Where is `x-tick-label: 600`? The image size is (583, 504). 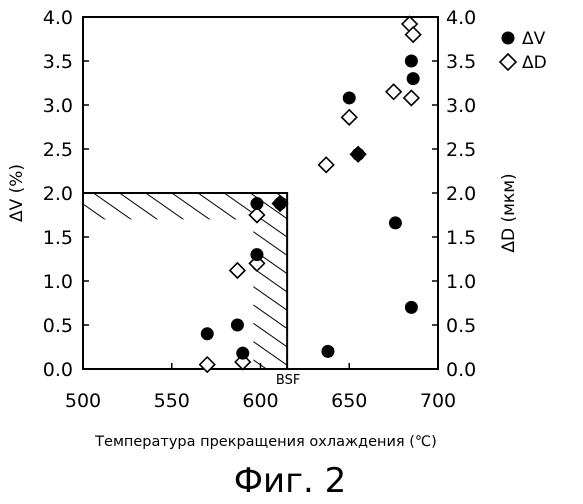 x-tick-label: 600 is located at coordinates (260, 401).